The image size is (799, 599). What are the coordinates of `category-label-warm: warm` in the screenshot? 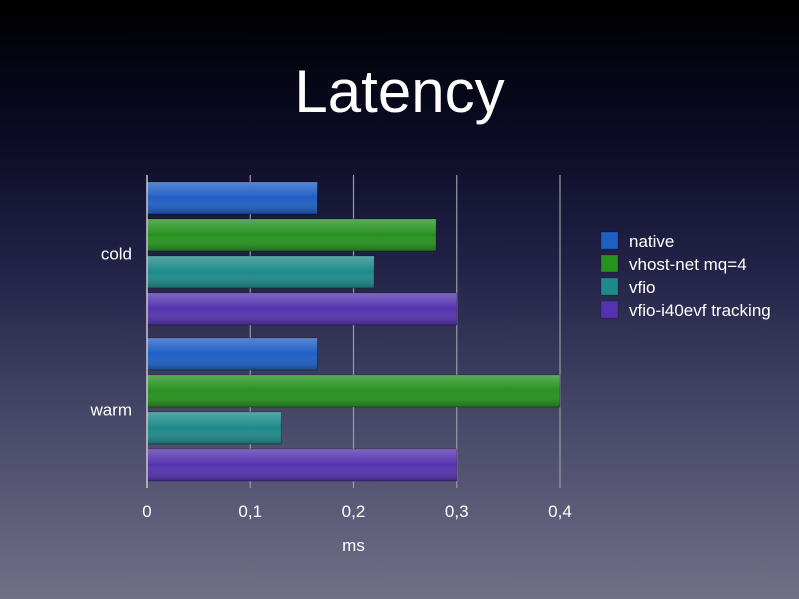 It's located at (110, 410).